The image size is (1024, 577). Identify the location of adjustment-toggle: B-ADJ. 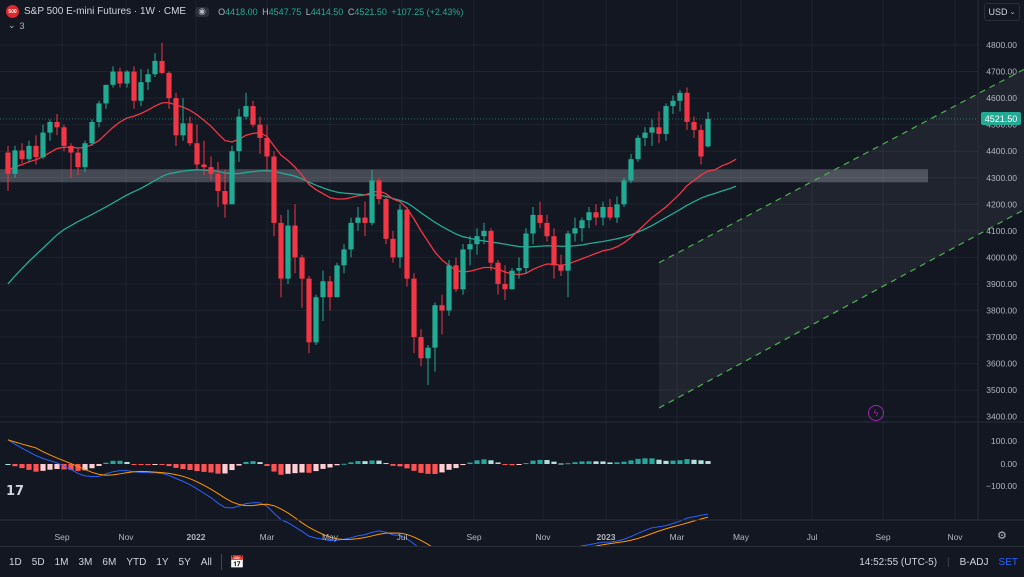
(974, 562).